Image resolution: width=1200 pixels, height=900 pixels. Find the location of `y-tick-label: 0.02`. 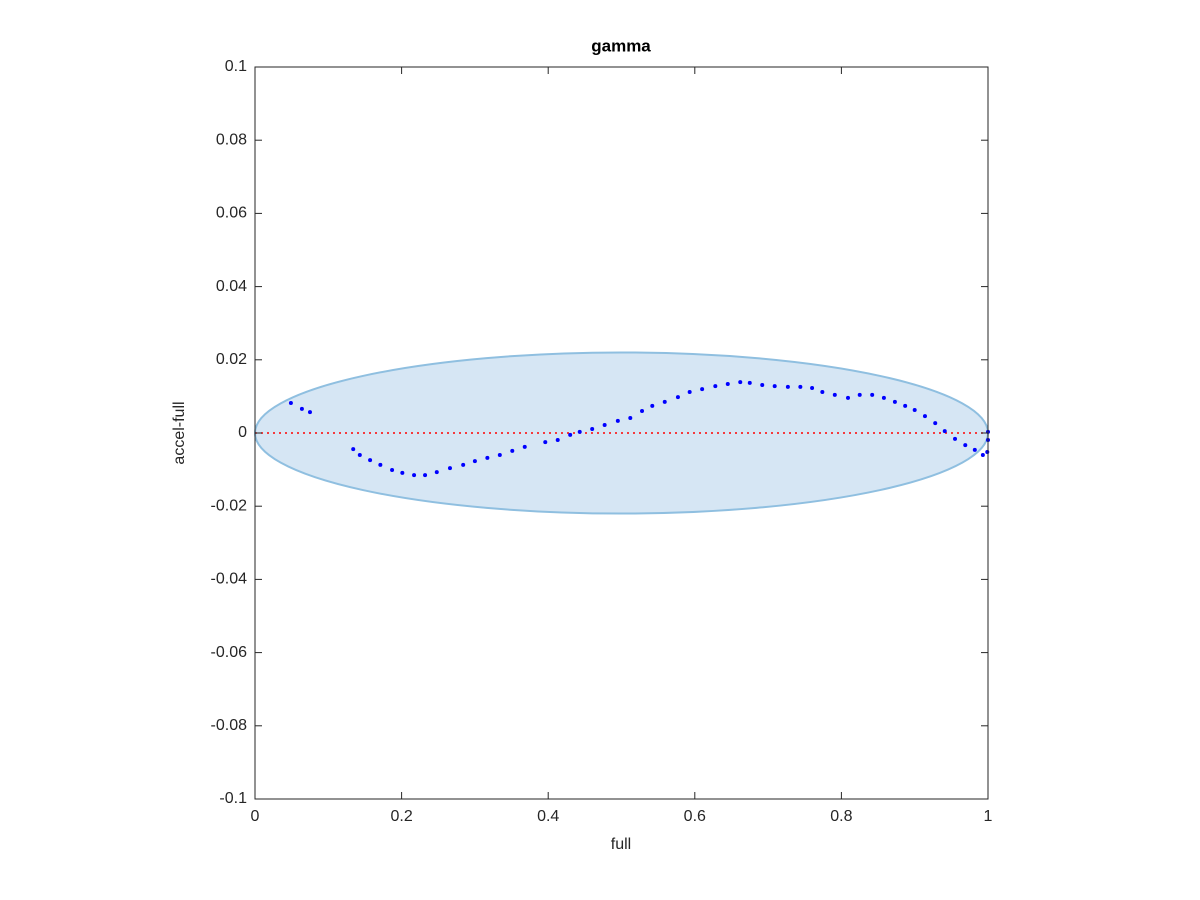

y-tick-label: 0.02 is located at coordinates (231, 359).